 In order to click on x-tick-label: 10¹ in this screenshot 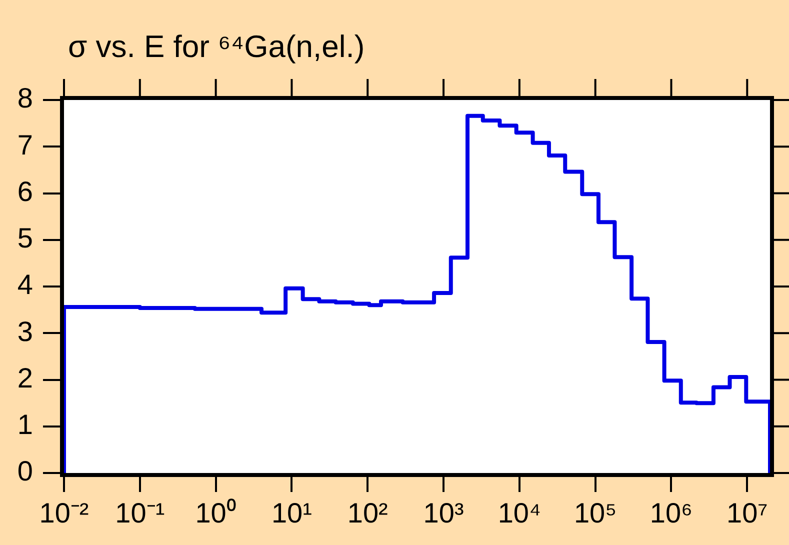, I will do `click(291, 513)`.